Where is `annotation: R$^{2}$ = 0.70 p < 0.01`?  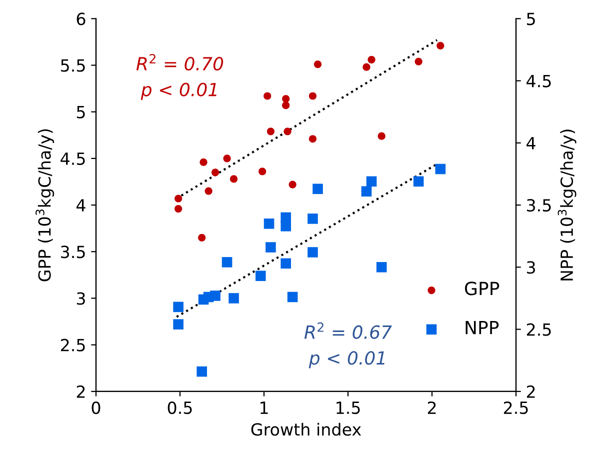 annotation: R$^{2}$ = 0.70 p < 0.01 is located at coordinates (180, 77).